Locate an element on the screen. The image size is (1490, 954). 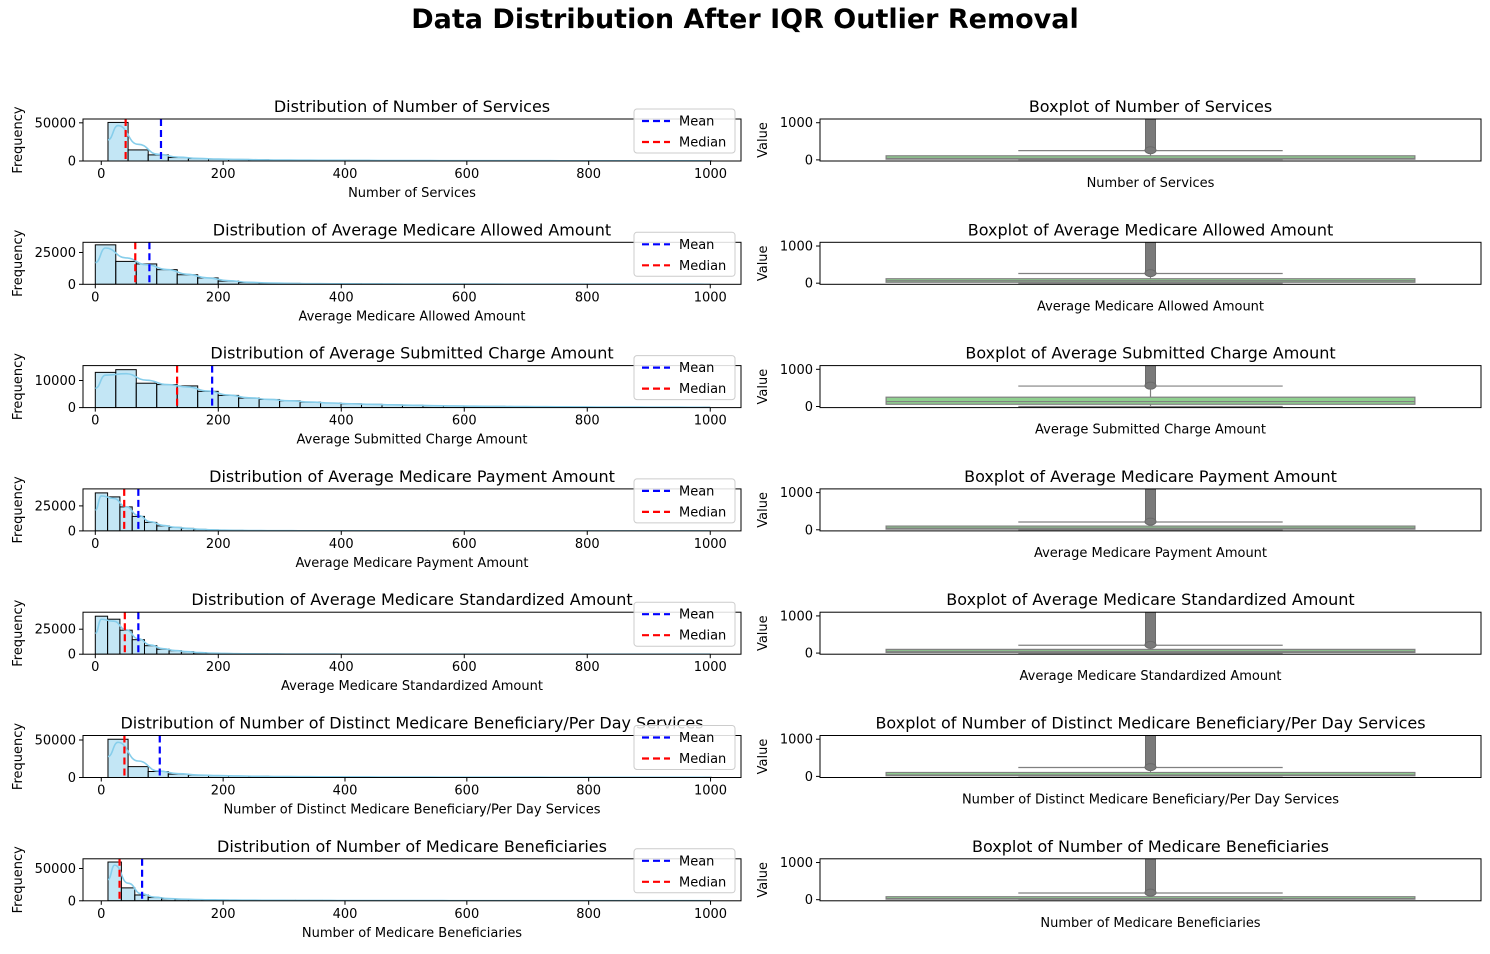
hist-title: Distribution of Number of Services is located at coordinates (412, 106).